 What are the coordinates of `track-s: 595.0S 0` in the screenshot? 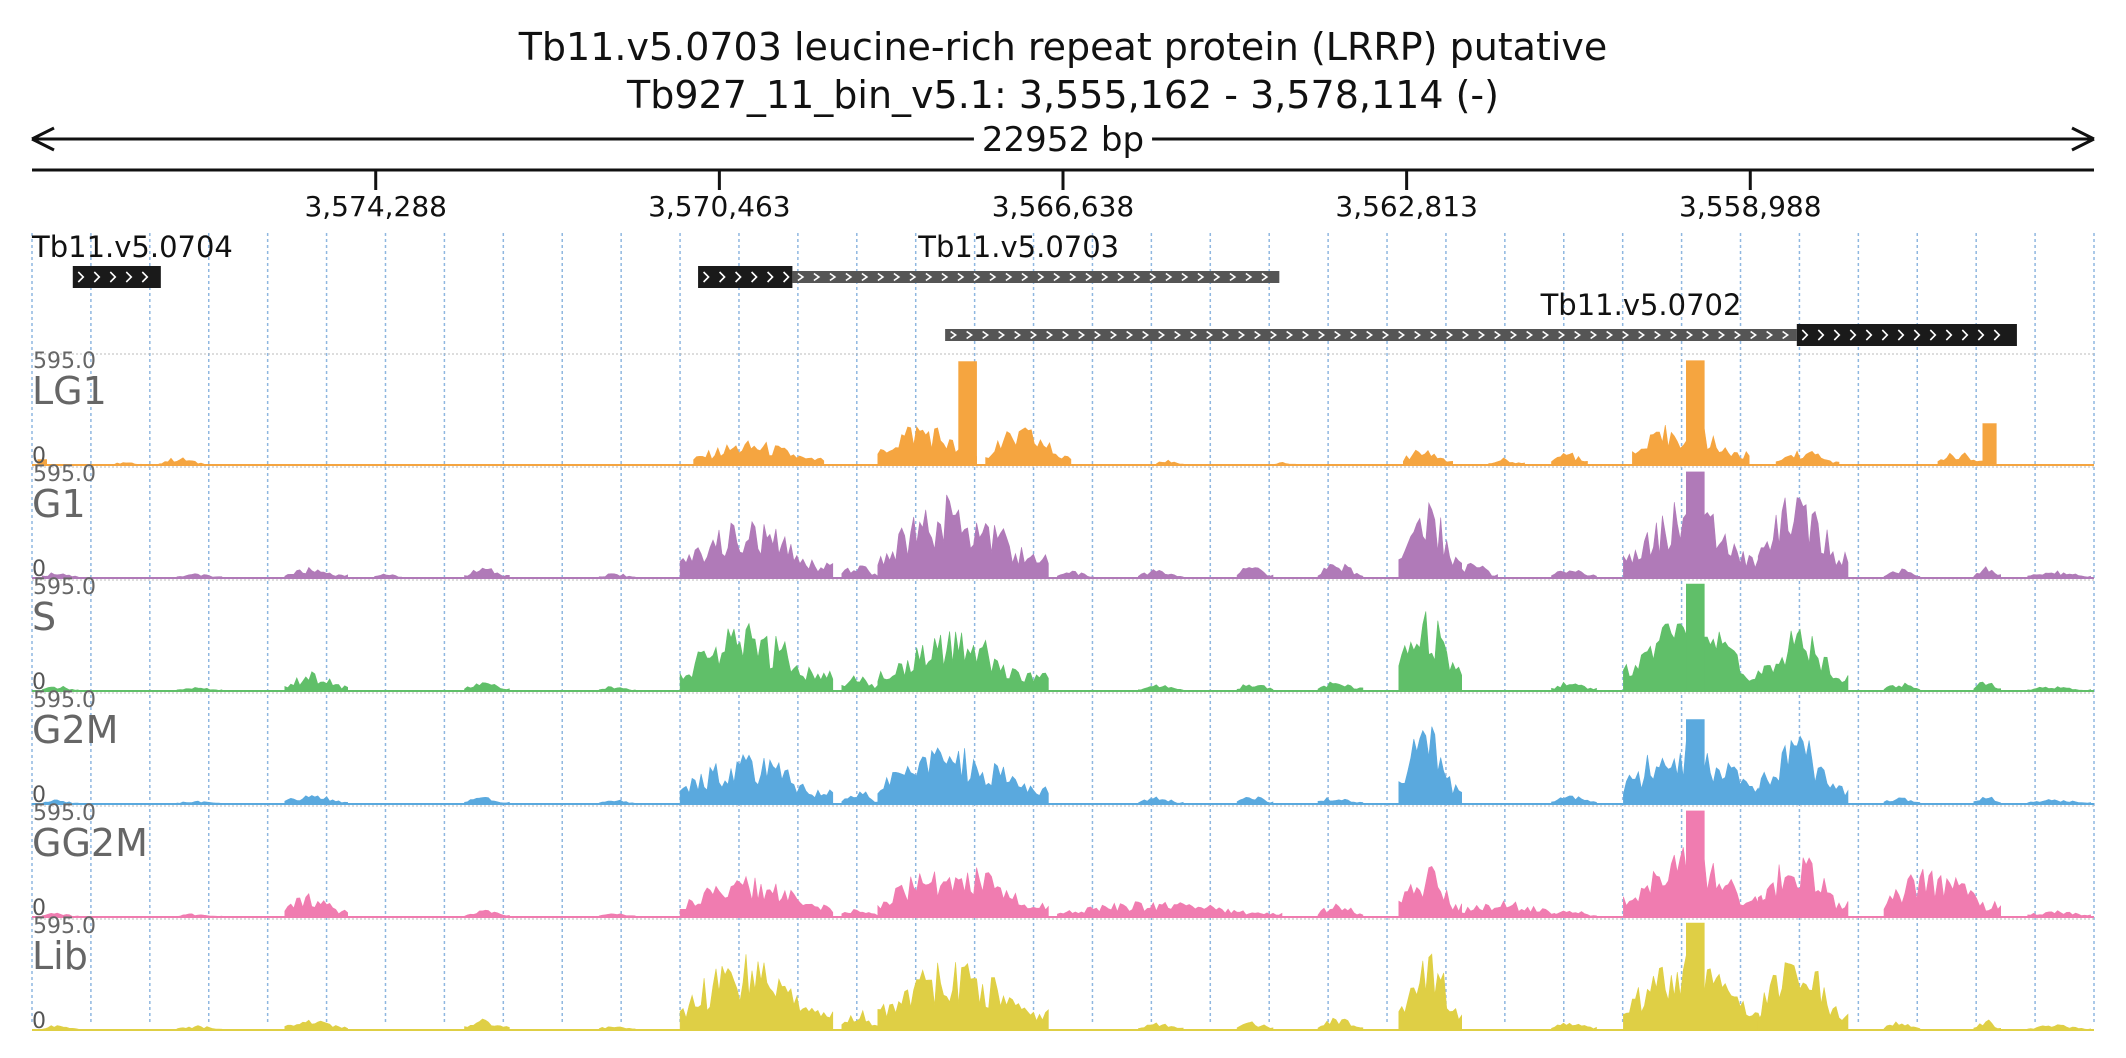 It's located at (1063, 635).